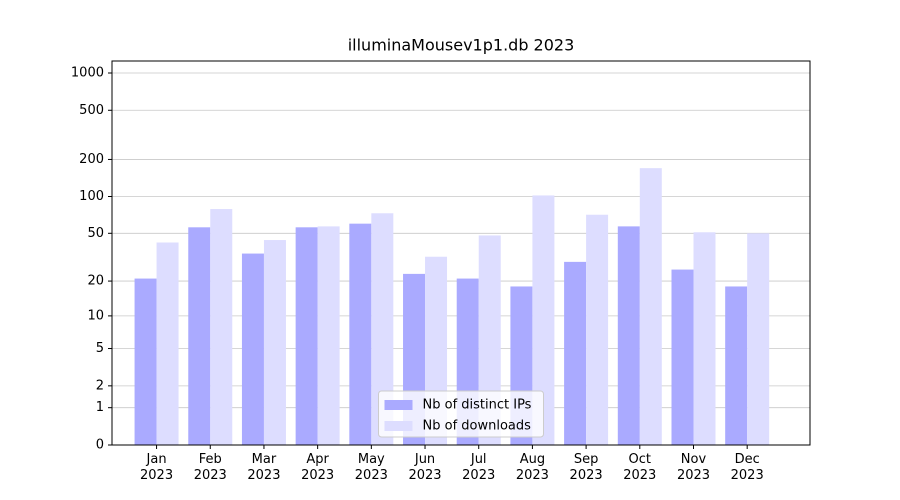  Describe the element at coordinates (693, 467) in the screenshot. I see `x-tick-label: Nov 2023` at that location.